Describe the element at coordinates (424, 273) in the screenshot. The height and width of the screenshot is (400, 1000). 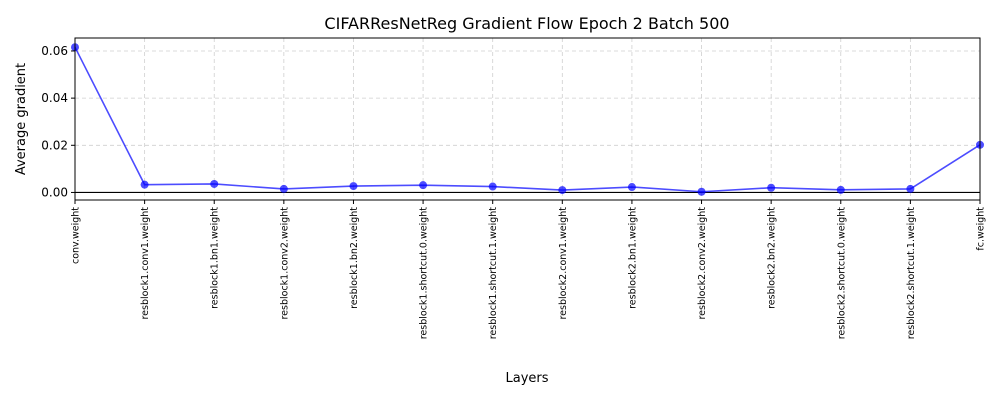
I see `x-tick-label: resblock1.shortcut.0.weight` at that location.